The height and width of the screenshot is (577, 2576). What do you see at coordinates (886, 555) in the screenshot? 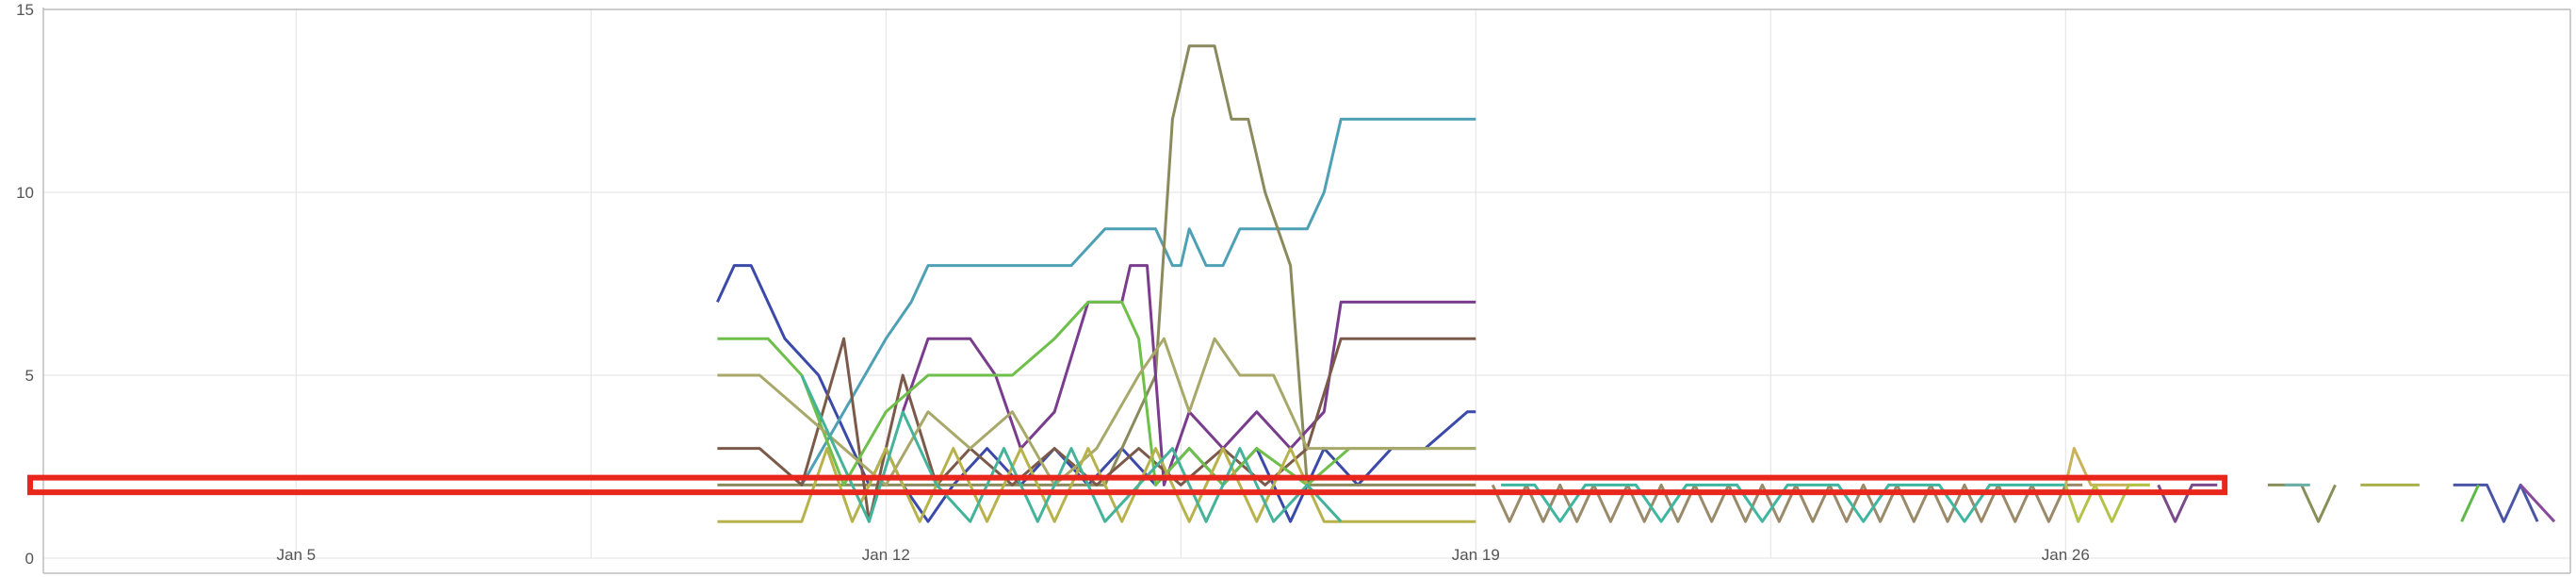
I see `x-tick-label: Jan 12` at bounding box center [886, 555].